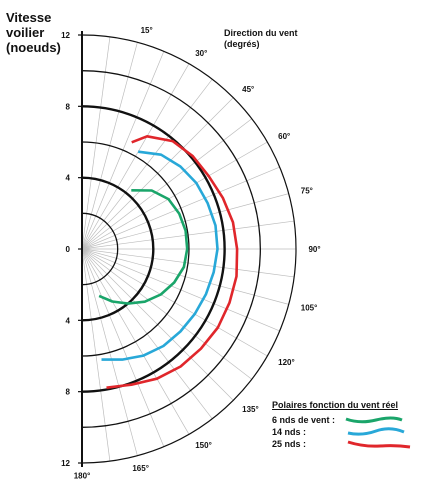  Describe the element at coordinates (242, 44) in the screenshot. I see `direction-title-line-2: (degrés)` at that location.